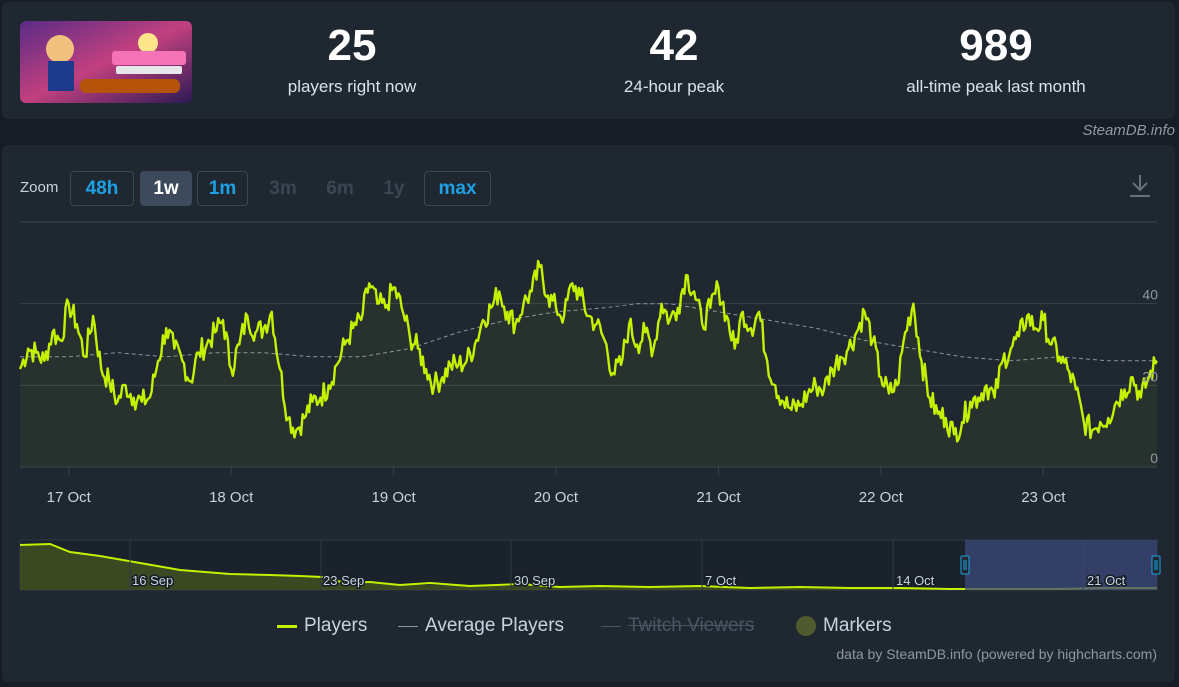 The height and width of the screenshot is (687, 1179). I want to click on navigator-tick-label: 14 Oct, so click(915, 580).